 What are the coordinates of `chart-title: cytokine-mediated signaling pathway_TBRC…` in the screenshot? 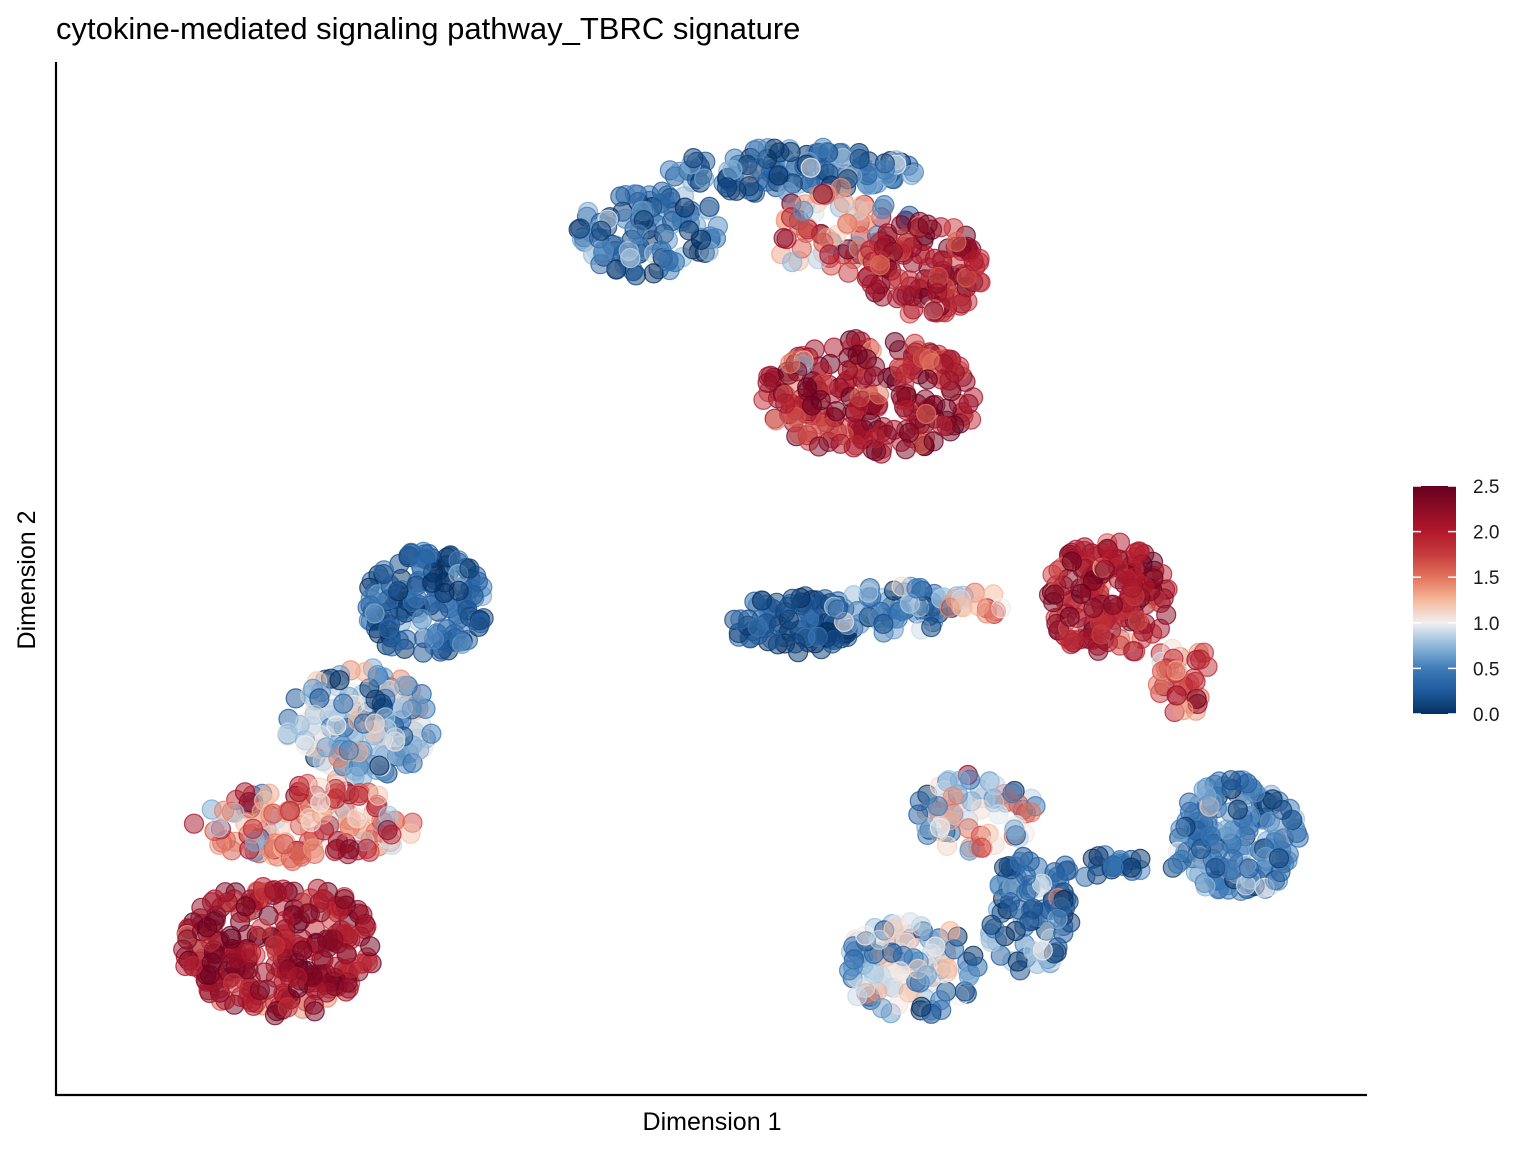 It's located at (428, 28).